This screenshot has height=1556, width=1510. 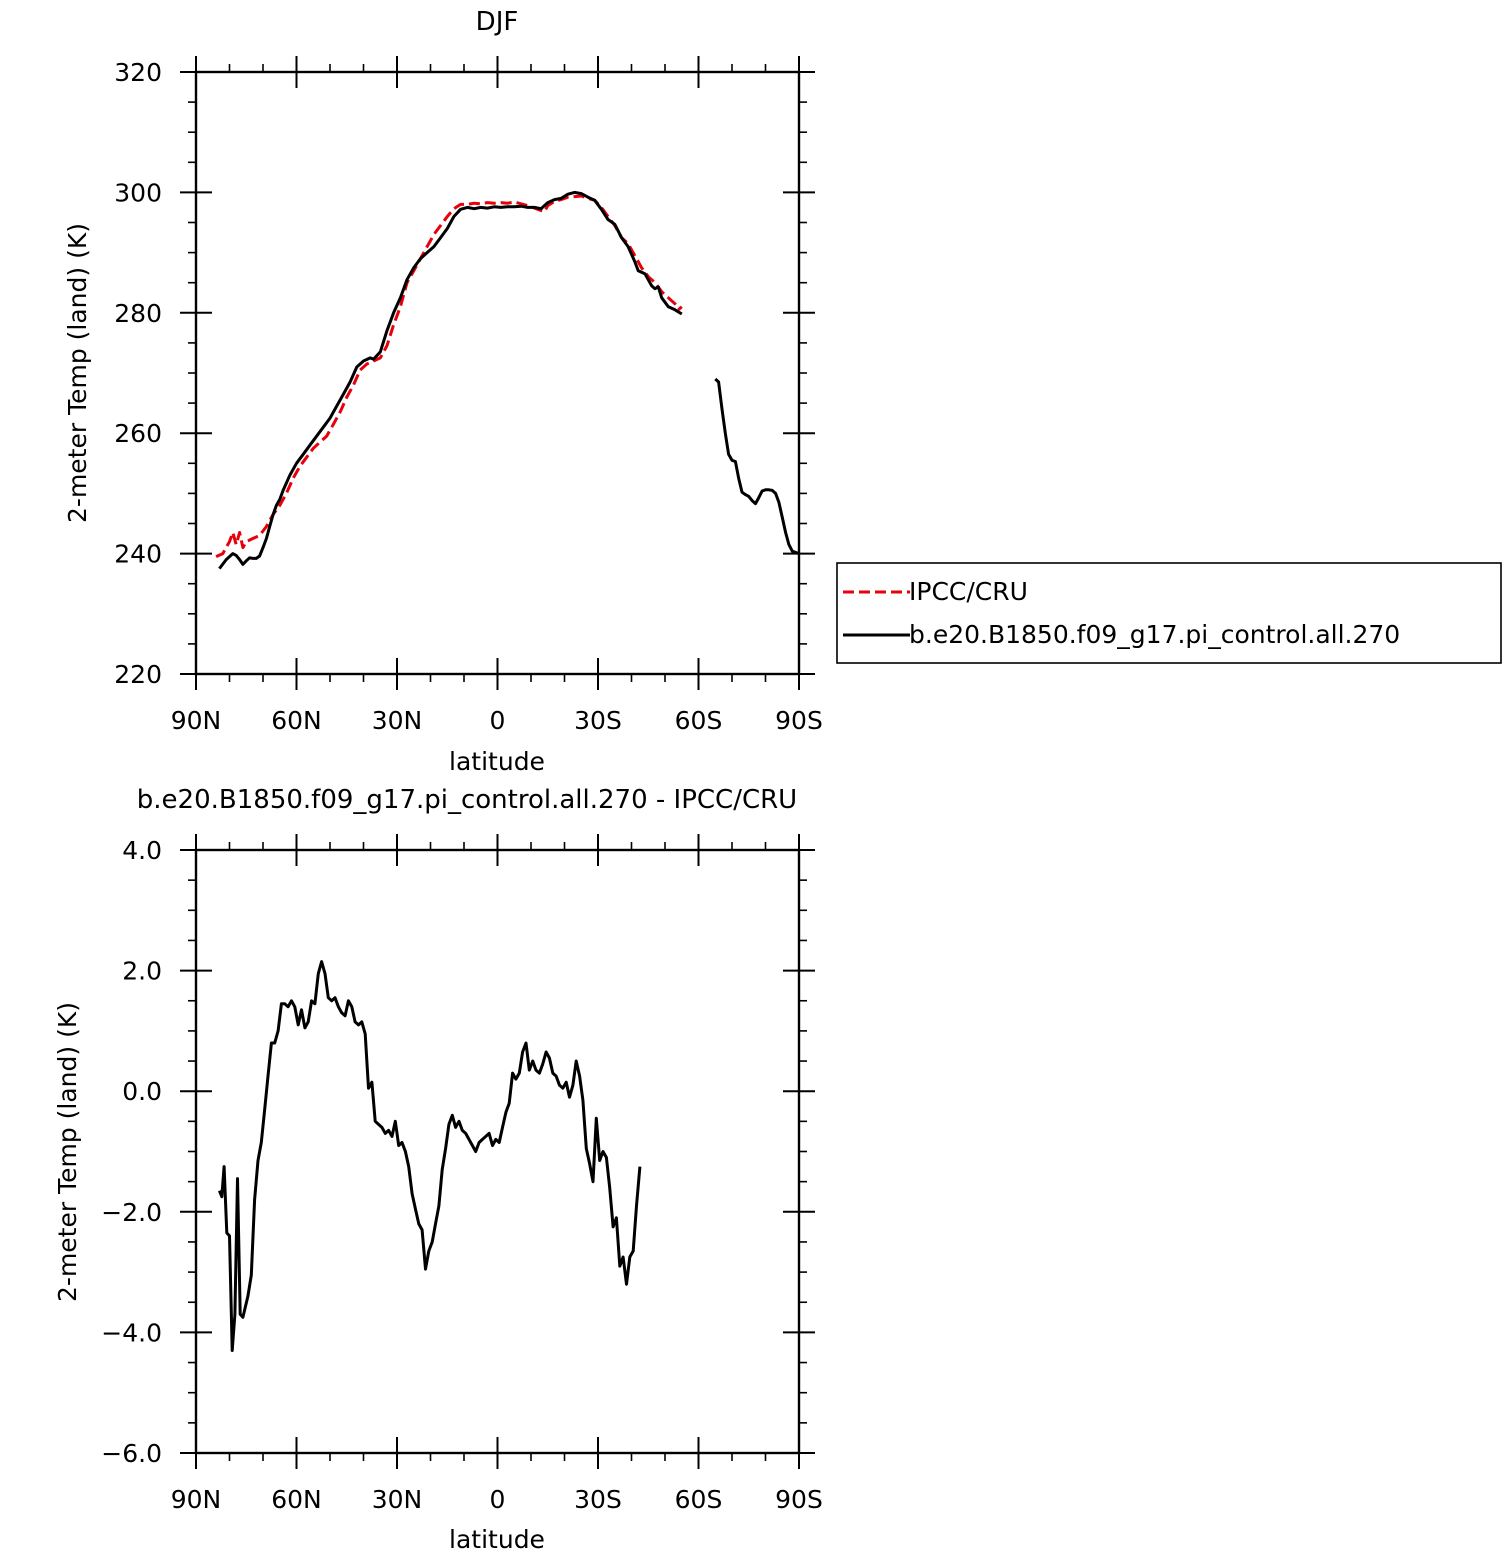 I want to click on bottom-y-tick-label: −6.0, so click(x=131, y=1453).